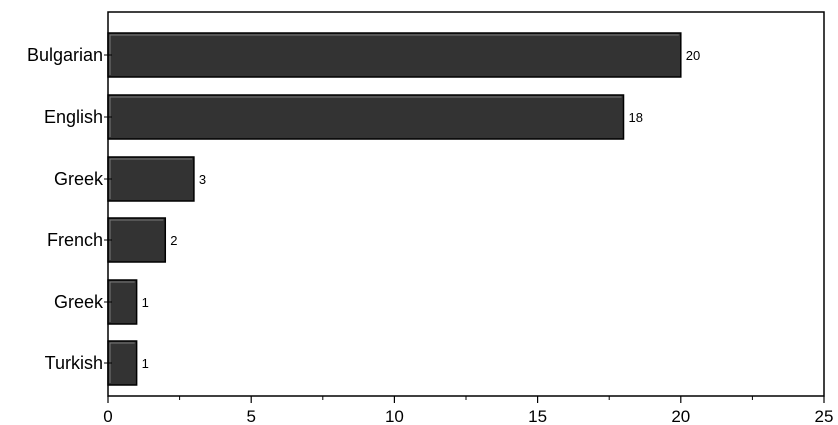  I want to click on data-label-1: 20, so click(693, 55).